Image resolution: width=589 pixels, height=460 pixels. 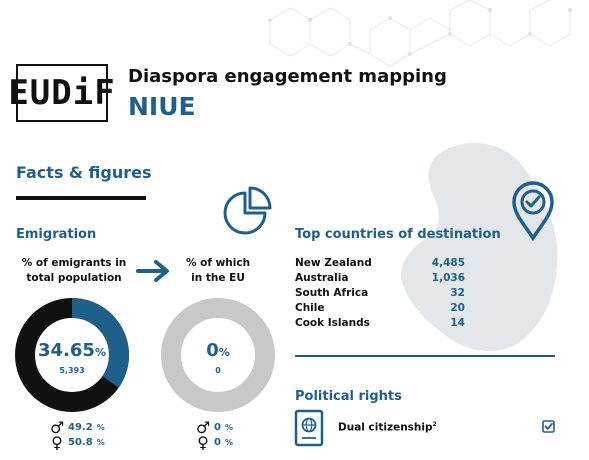 What do you see at coordinates (218, 270) in the screenshot?
I see `emigrants-in-eu-label: % of which in the EU` at bounding box center [218, 270].